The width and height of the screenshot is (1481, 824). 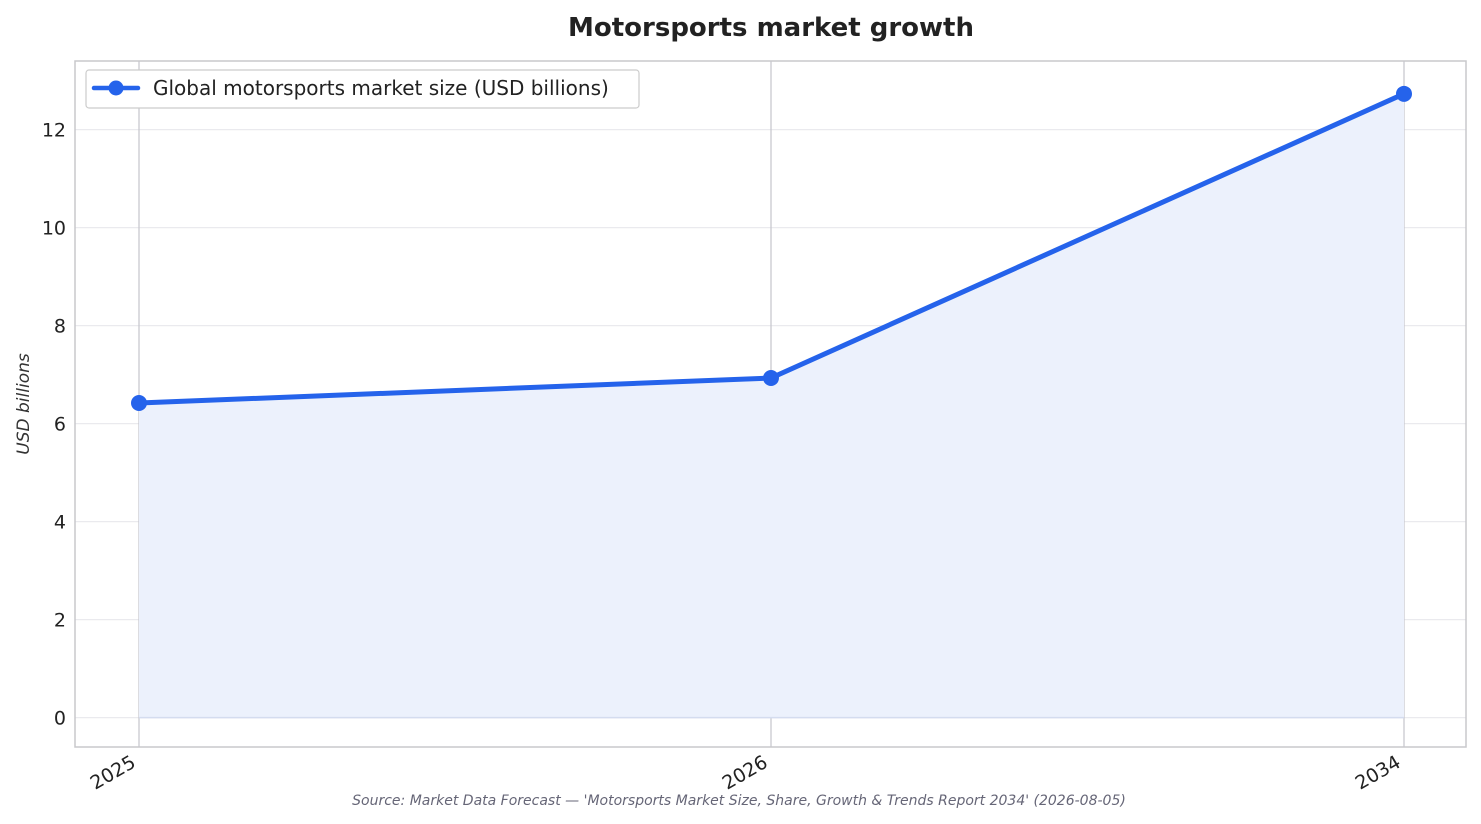 I want to click on y-tick-labels: 0 2 4 6 8 10 12, so click(x=54, y=425).